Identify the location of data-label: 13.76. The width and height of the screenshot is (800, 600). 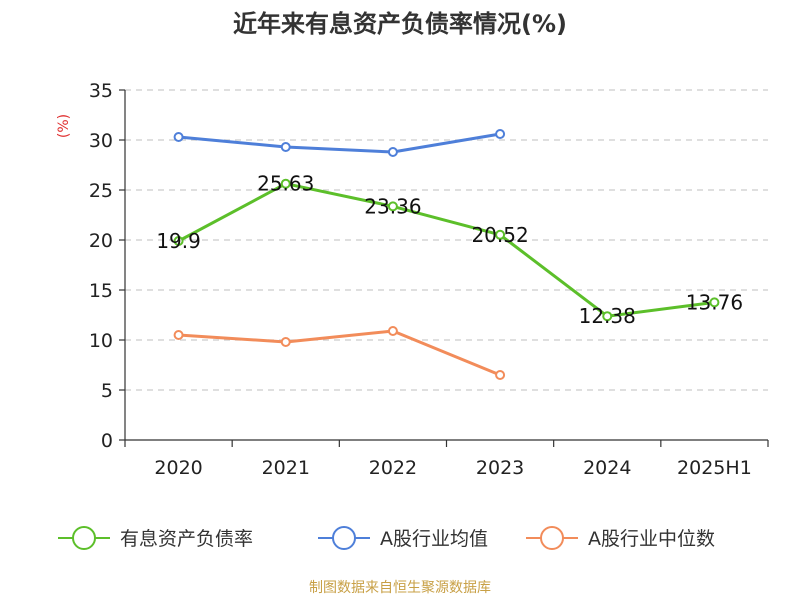
(714, 302).